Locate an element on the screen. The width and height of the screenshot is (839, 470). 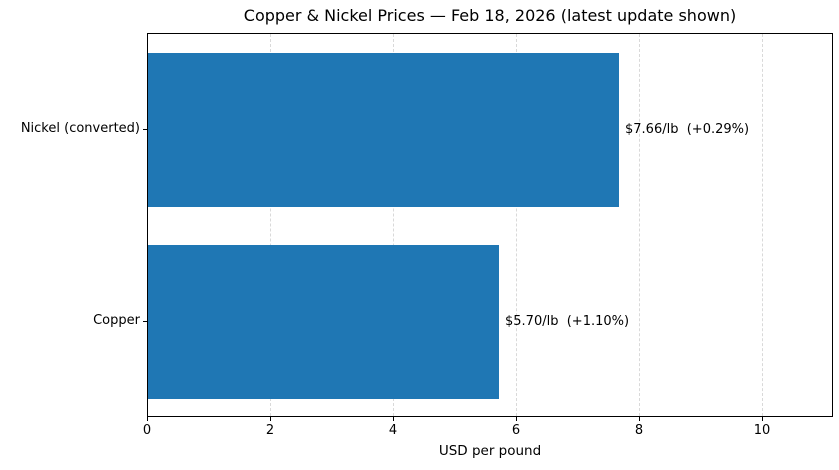
y-tick-label: Nickel (converted) is located at coordinates (80, 128).